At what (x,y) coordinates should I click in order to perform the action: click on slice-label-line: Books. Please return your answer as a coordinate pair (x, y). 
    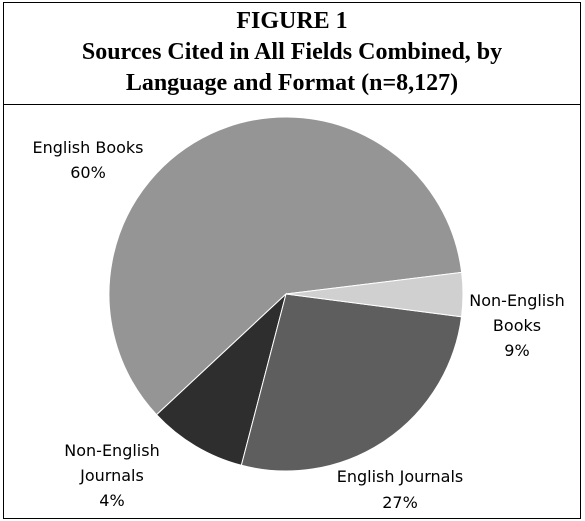
    Looking at the image, I should click on (517, 325).